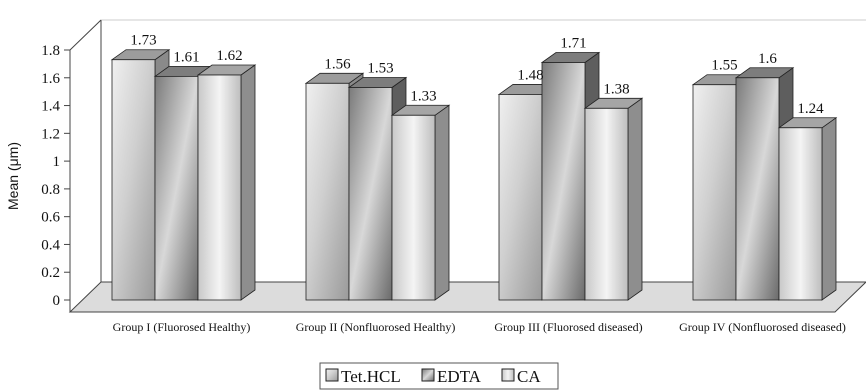 This screenshot has width=866, height=392. What do you see at coordinates (57, 301) in the screenshot?
I see `y-tick-label: 0` at bounding box center [57, 301].